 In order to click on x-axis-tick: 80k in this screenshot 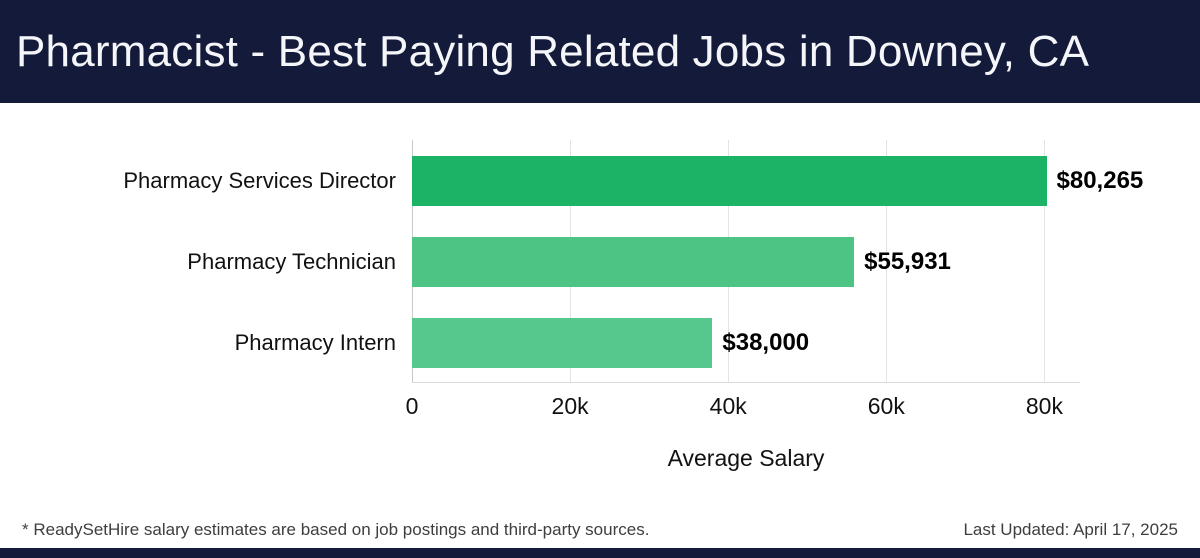, I will do `click(1044, 406)`.